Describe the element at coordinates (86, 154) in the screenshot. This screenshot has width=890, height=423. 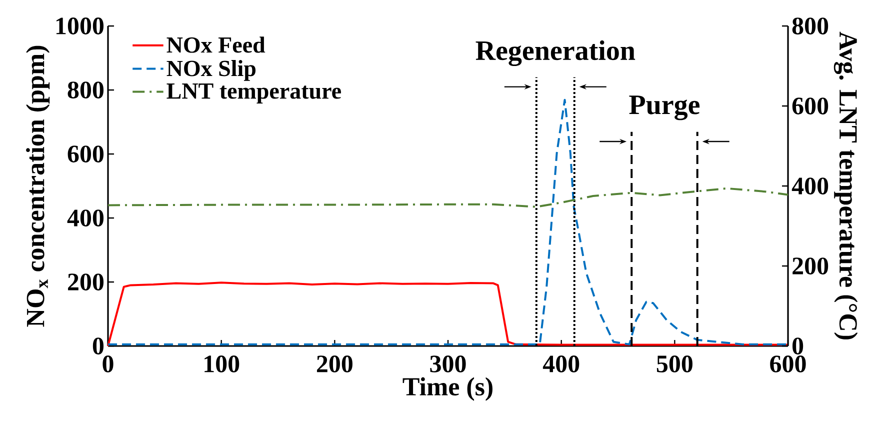
I see `y-tick-label: 600` at that location.